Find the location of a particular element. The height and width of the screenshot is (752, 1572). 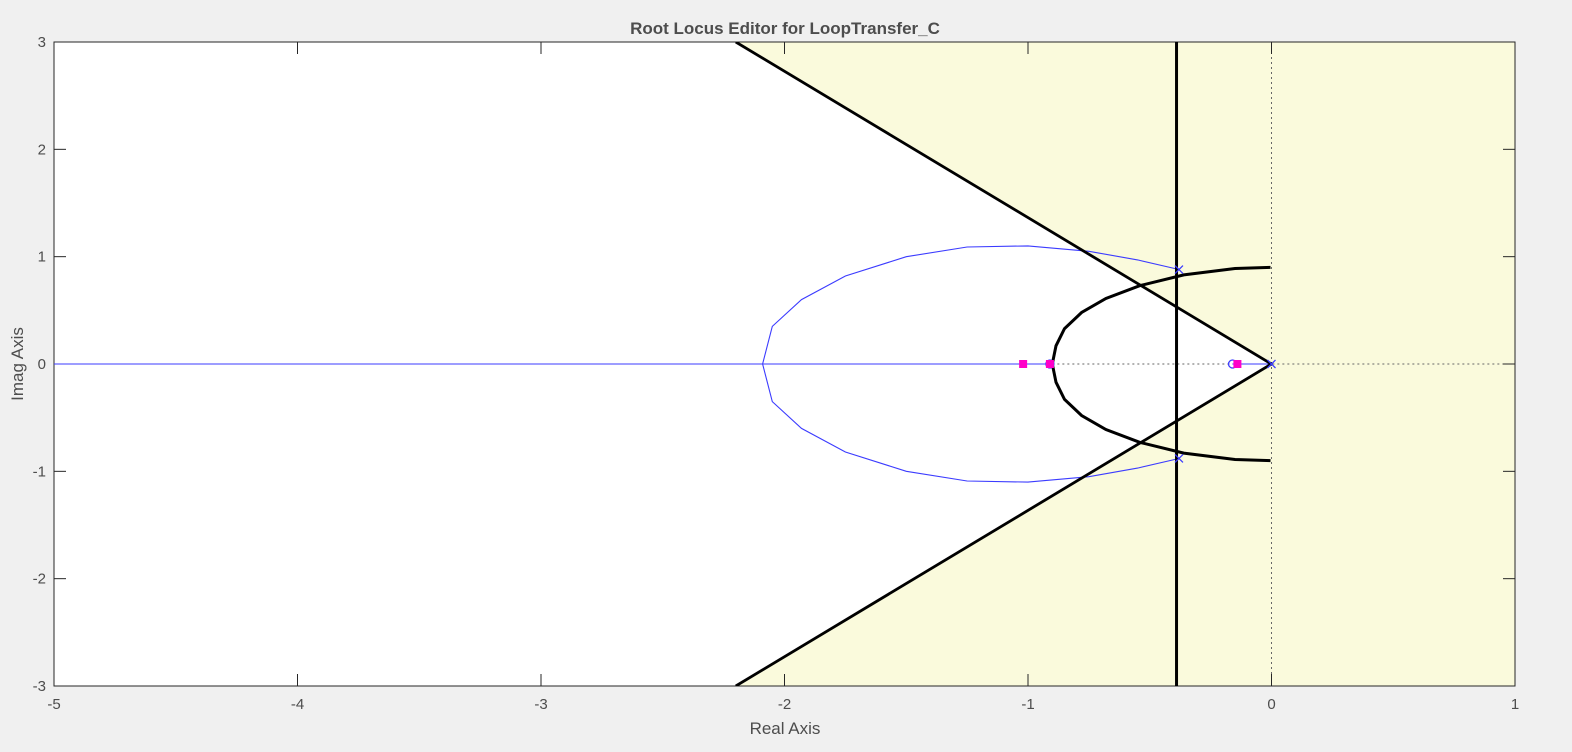

y-tick-label: 1 is located at coordinates (42, 257).